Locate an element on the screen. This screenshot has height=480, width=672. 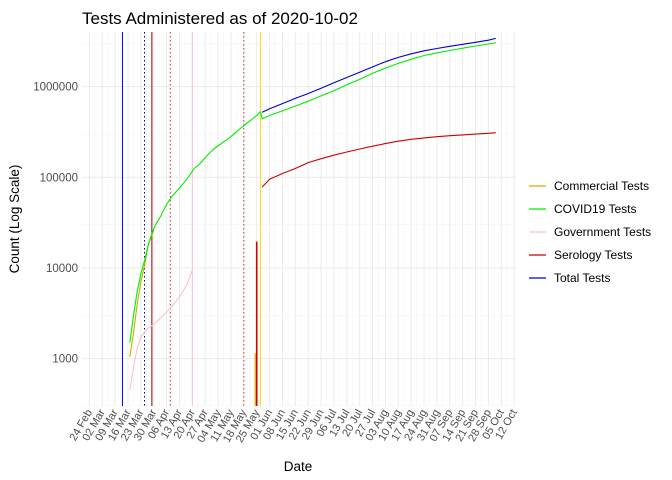
legend-label: Commercial Tests is located at coordinates (601, 186).